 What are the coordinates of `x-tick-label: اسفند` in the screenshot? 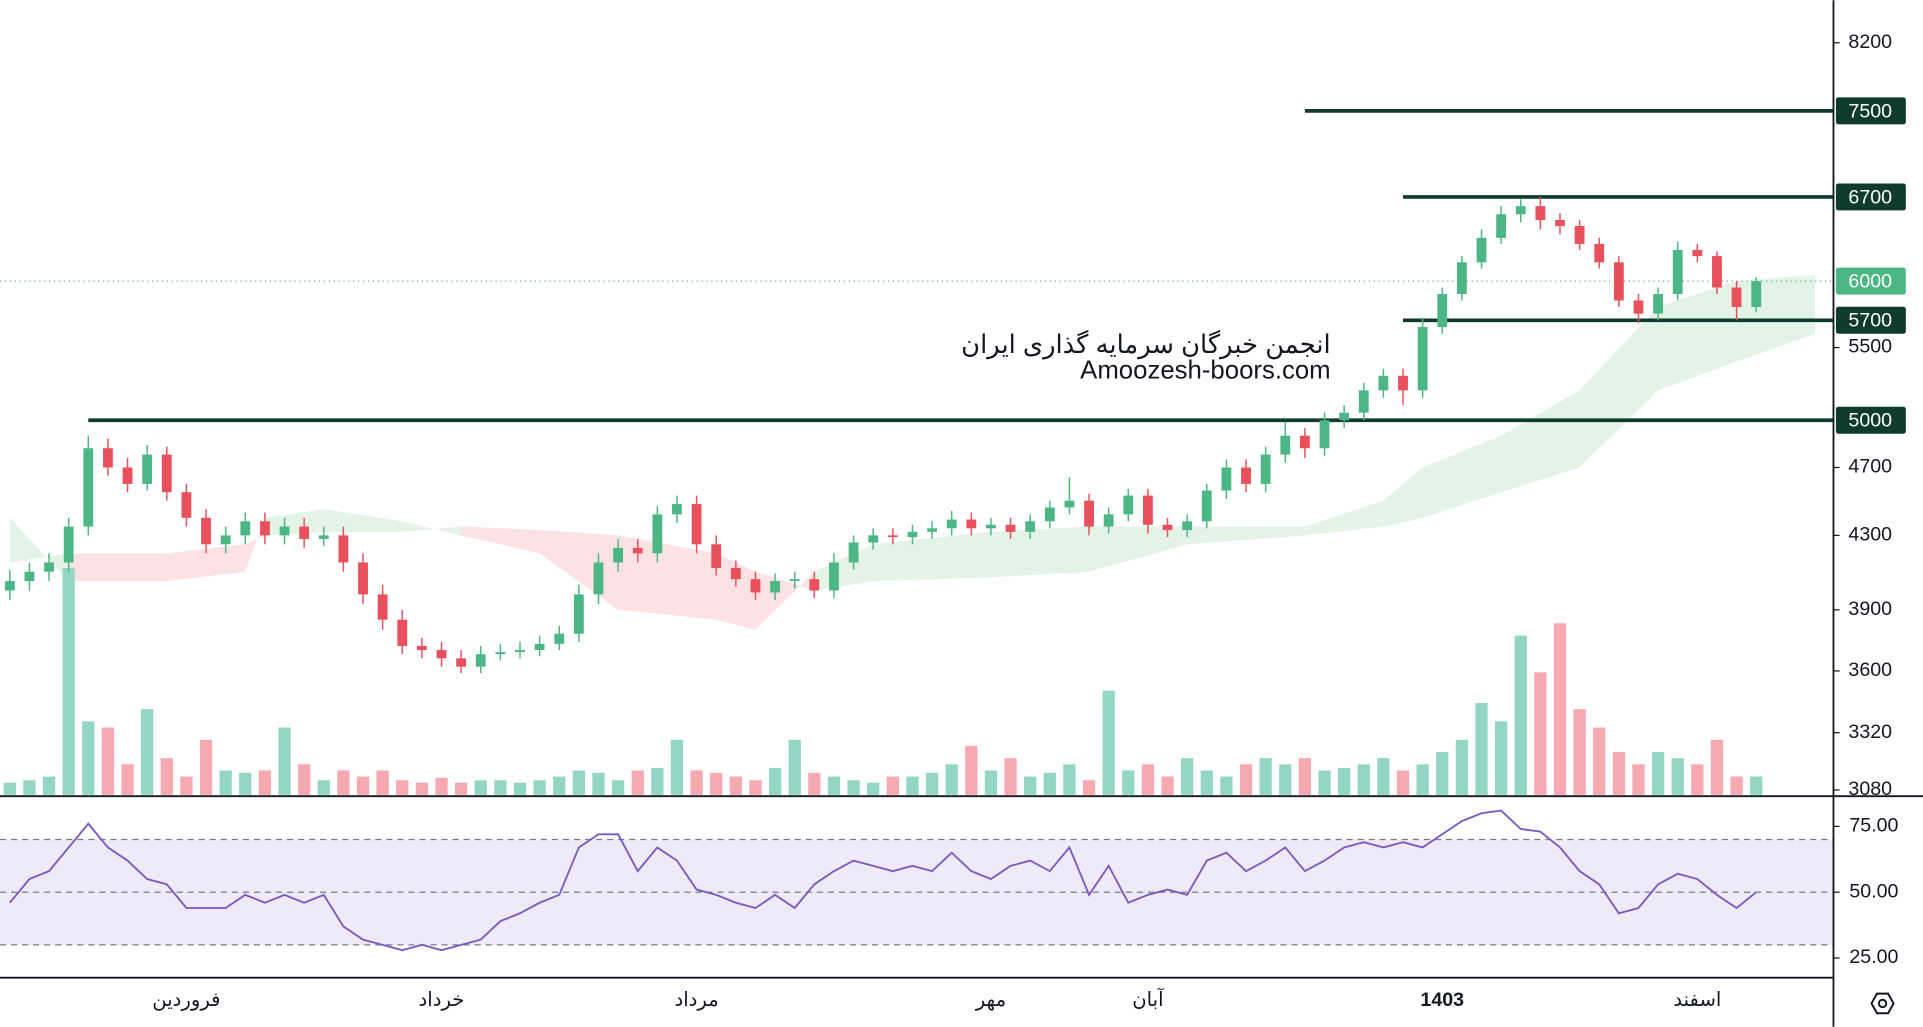 It's located at (1697, 1000).